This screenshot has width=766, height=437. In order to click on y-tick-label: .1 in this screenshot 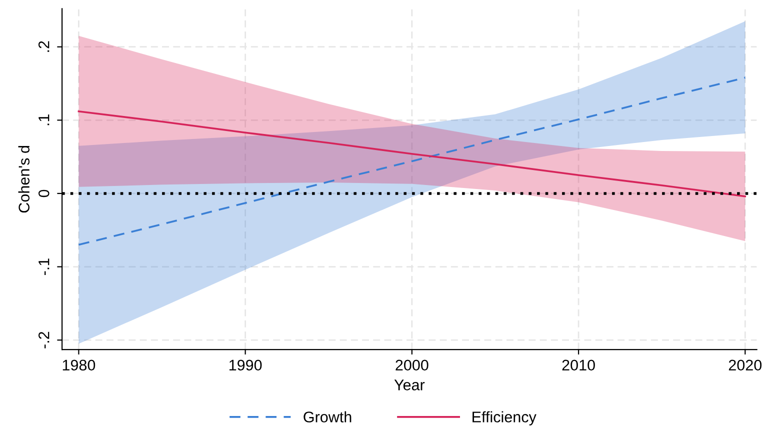, I will do `click(44, 120)`.